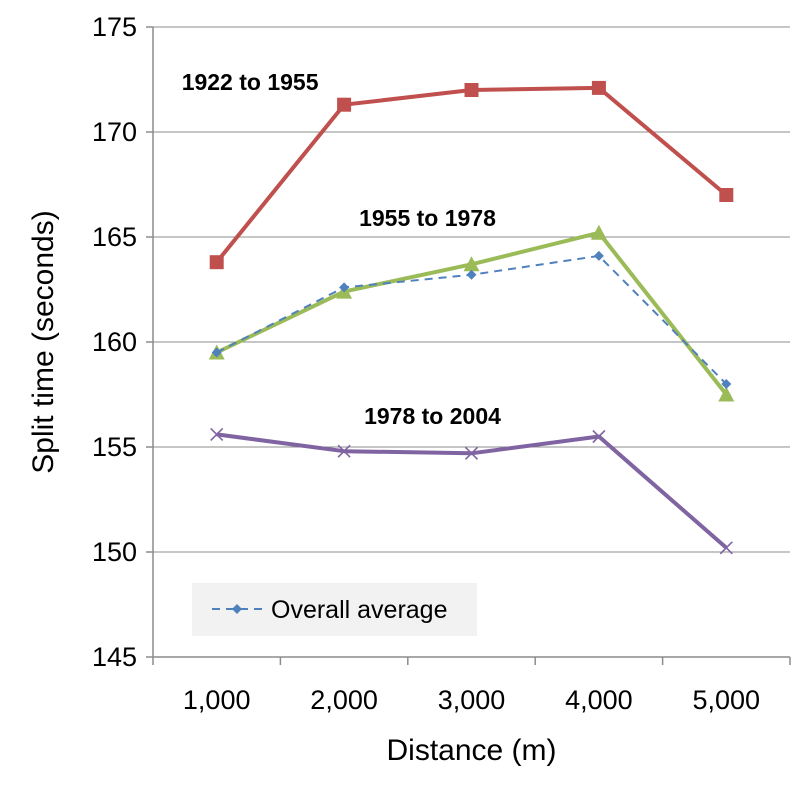  I want to click on x-tick-label: 5,000, so click(727, 700).